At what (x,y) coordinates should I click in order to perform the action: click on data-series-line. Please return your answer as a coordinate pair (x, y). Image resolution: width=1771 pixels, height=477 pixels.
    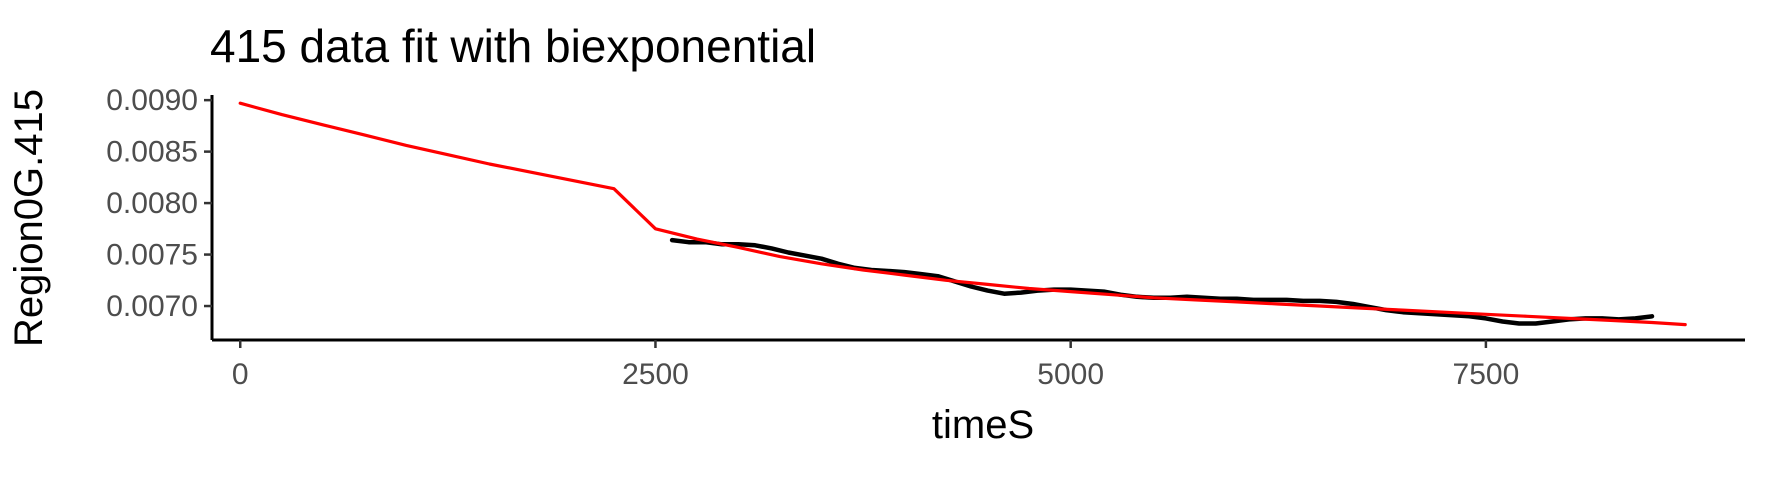
    Looking at the image, I should click on (1162, 281).